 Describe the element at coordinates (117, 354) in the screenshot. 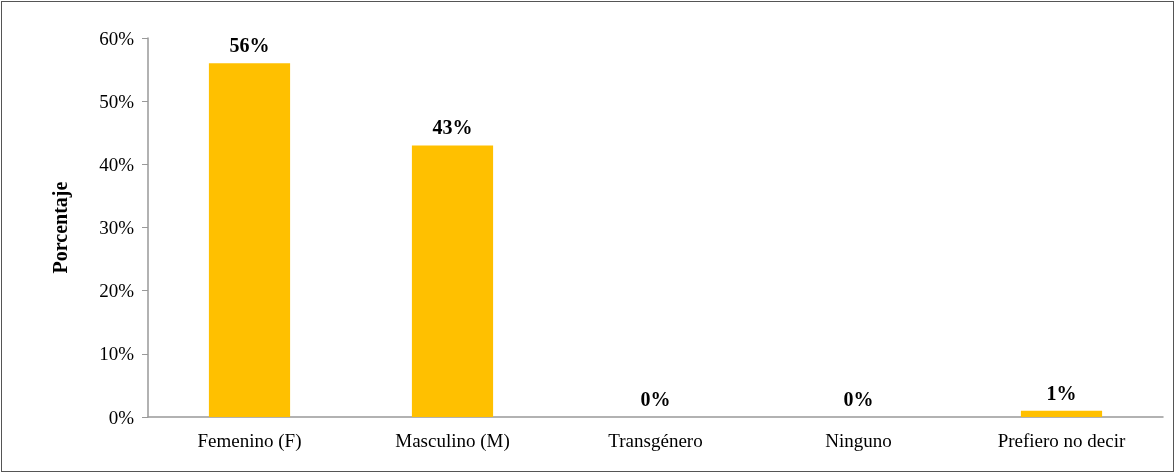

I see `y-tick-label: 10%` at that location.